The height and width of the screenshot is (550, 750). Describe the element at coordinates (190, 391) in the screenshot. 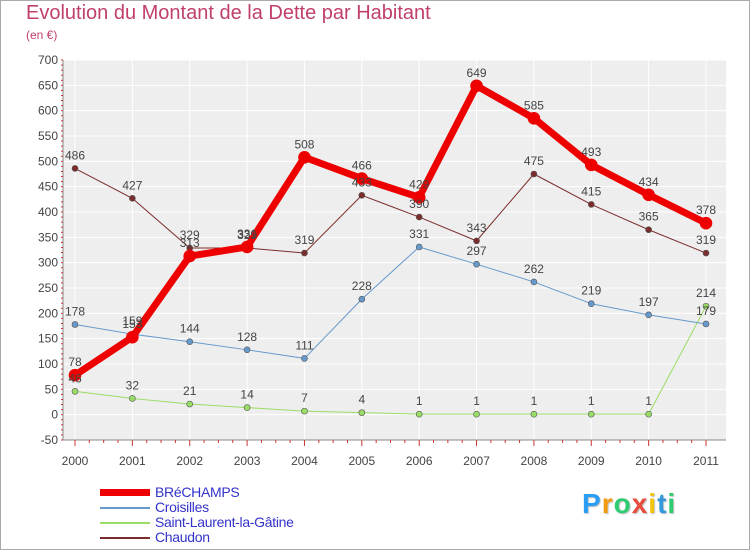

I see `data-label-saint-laurent-la-g-tine: 21` at that location.